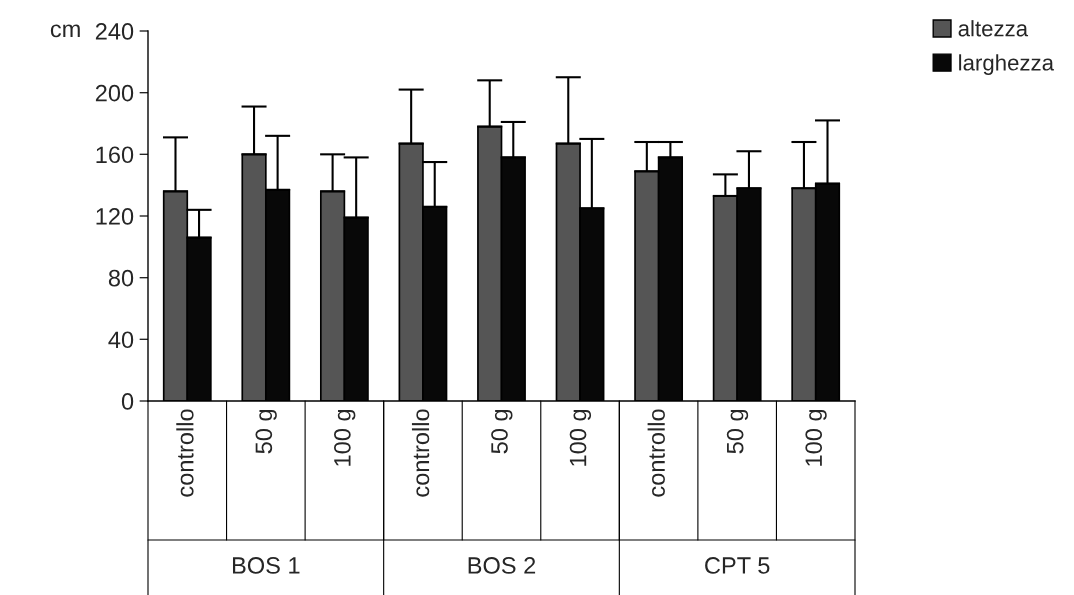 This screenshot has height=595, width=1074. I want to click on legend-label: larghezza, so click(1007, 64).